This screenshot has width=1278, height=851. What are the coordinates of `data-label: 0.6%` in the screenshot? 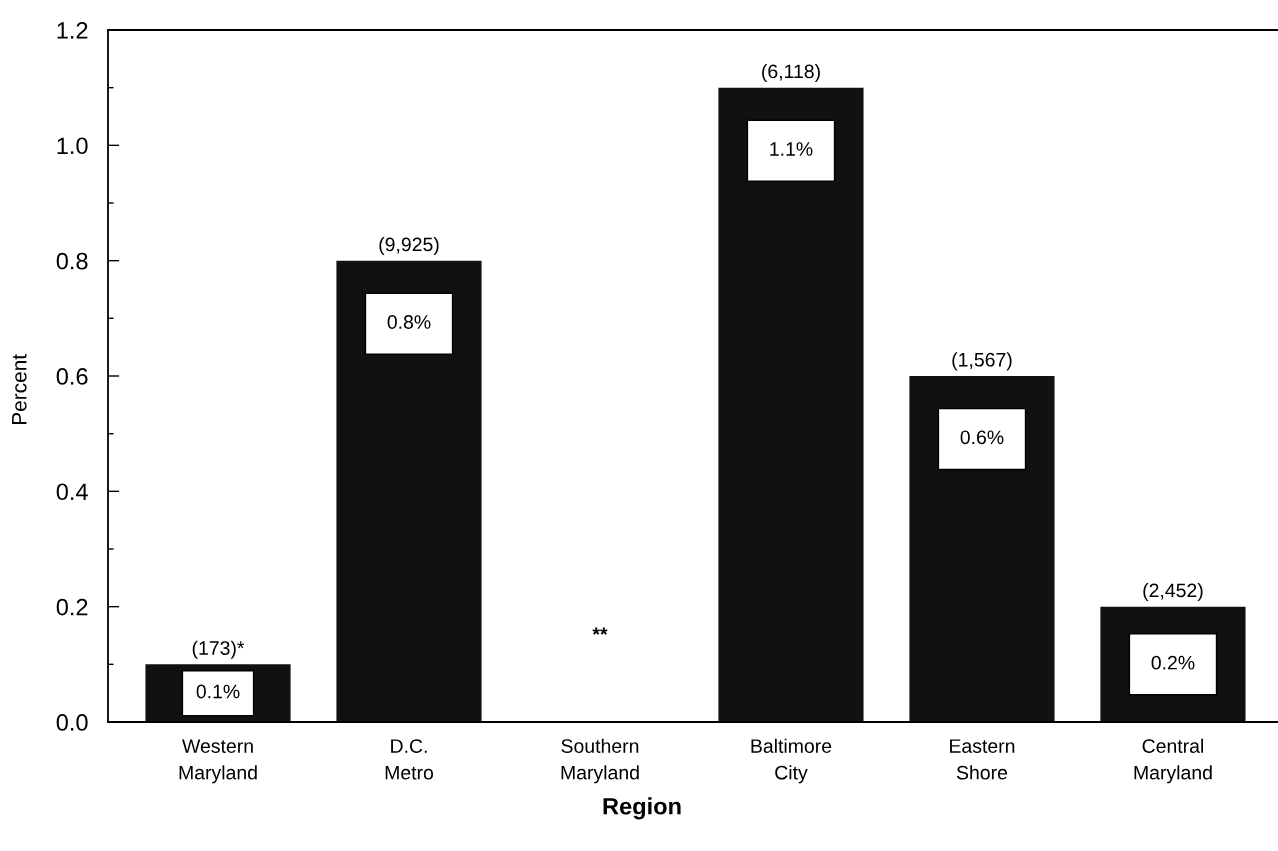 It's located at (982, 437).